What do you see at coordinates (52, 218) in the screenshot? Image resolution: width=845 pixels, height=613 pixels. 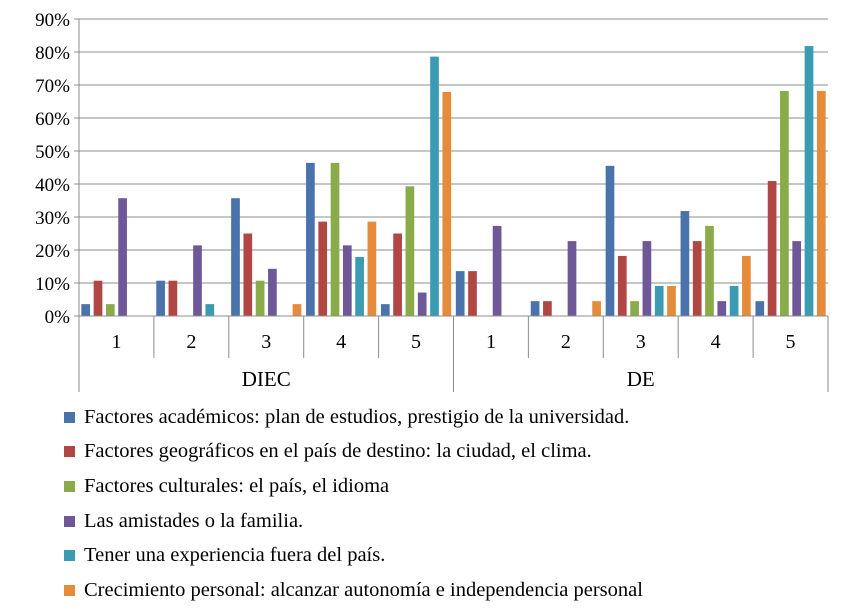 I see `y-tick-label: 30%` at bounding box center [52, 218].